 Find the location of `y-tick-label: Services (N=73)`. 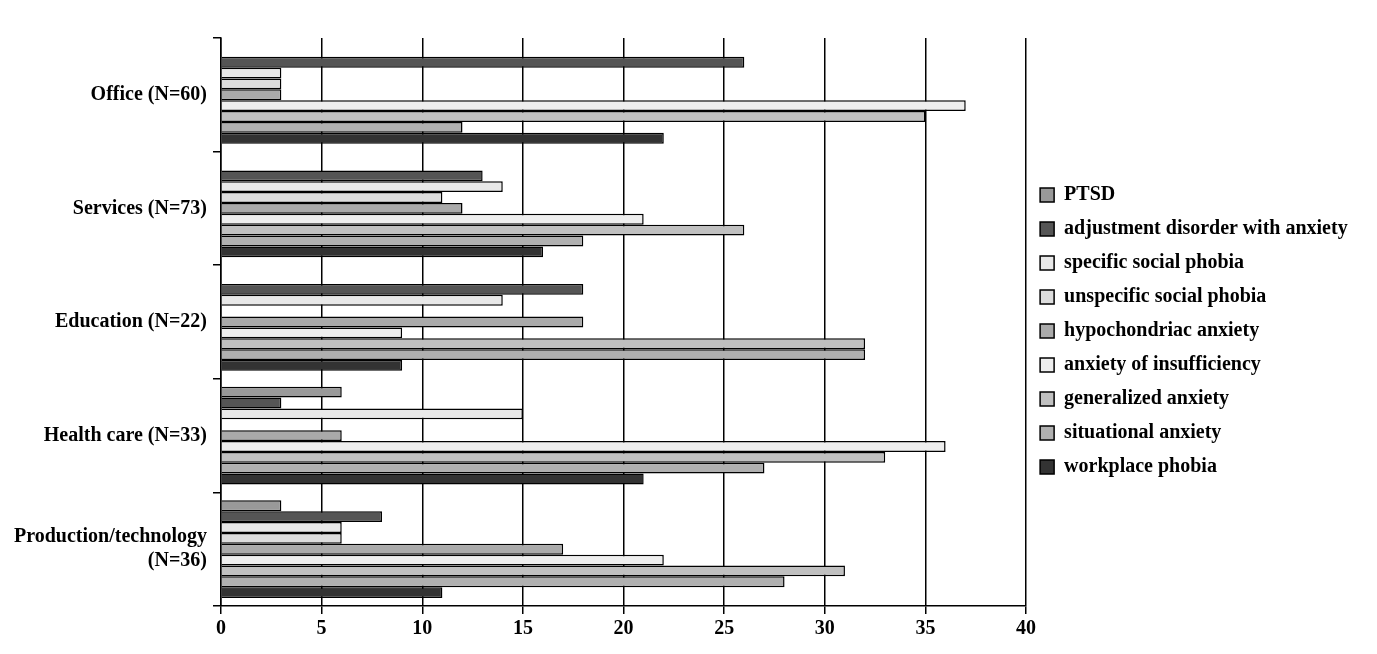

y-tick-label: Services (N=73) is located at coordinates (139, 207).